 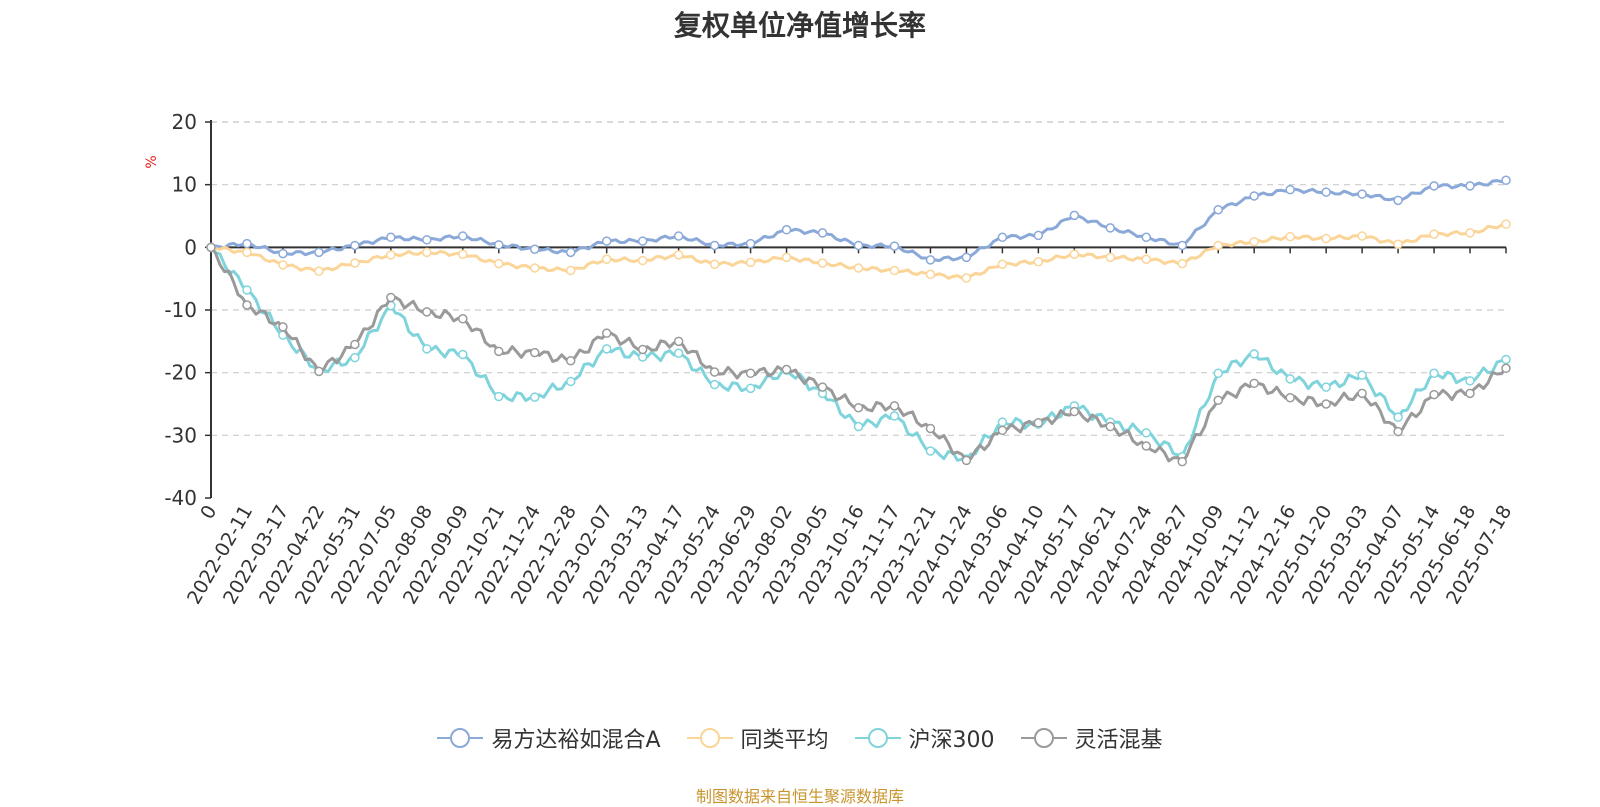 I want to click on y-tick-label: -10, so click(x=180, y=310).